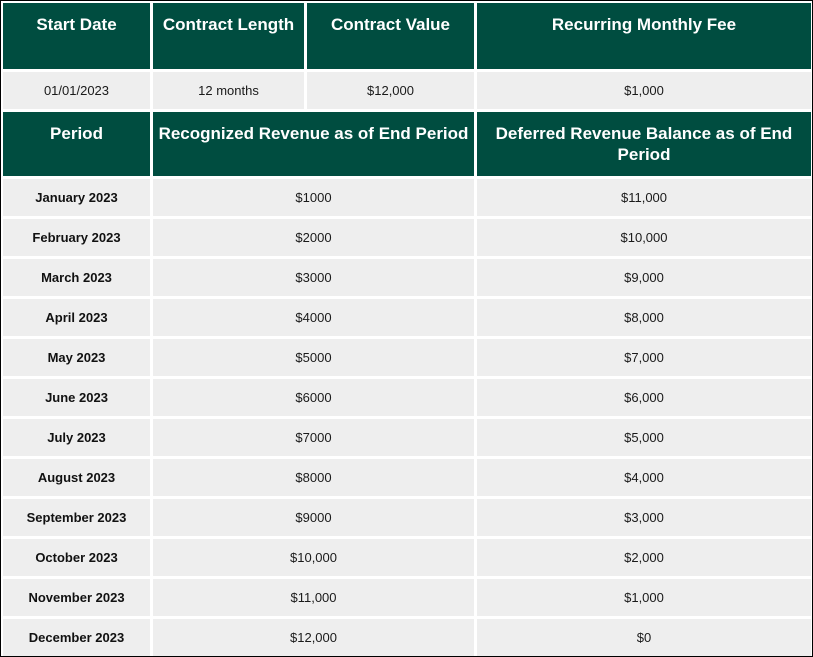 This screenshot has width=813, height=657. I want to click on deferred-revenue-cell: $5,000, so click(644, 439).